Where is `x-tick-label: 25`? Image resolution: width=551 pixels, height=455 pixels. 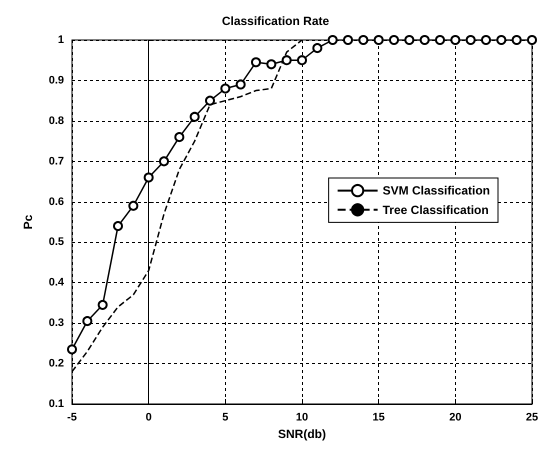 x-tick-label: 25 is located at coordinates (532, 418).